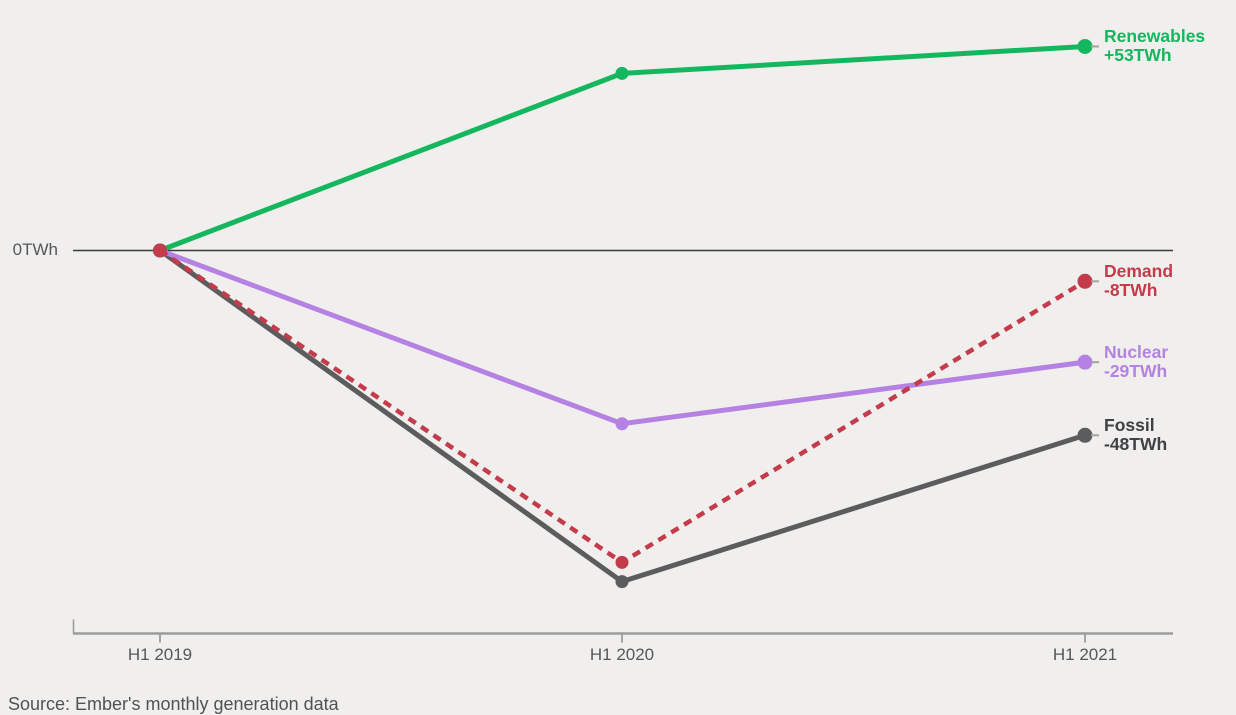 This screenshot has width=1236, height=715. What do you see at coordinates (1138, 55) in the screenshot?
I see `series-label-value: +53TWh` at bounding box center [1138, 55].